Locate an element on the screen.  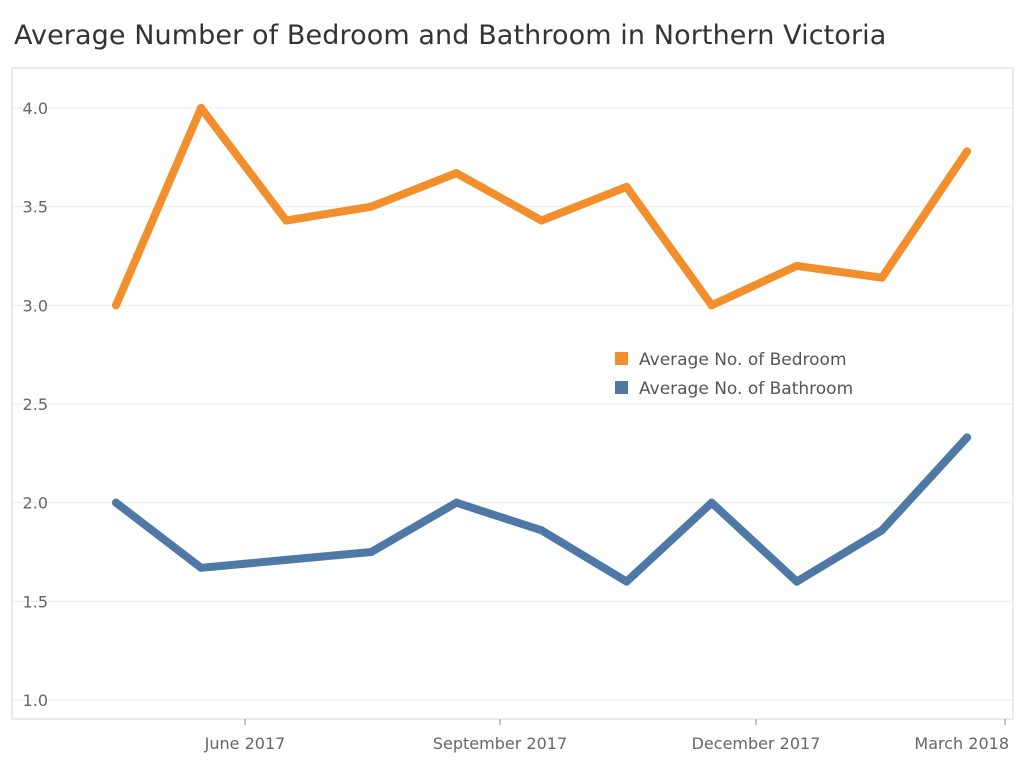
legend-label: Average No. of Bedroom is located at coordinates (743, 360).